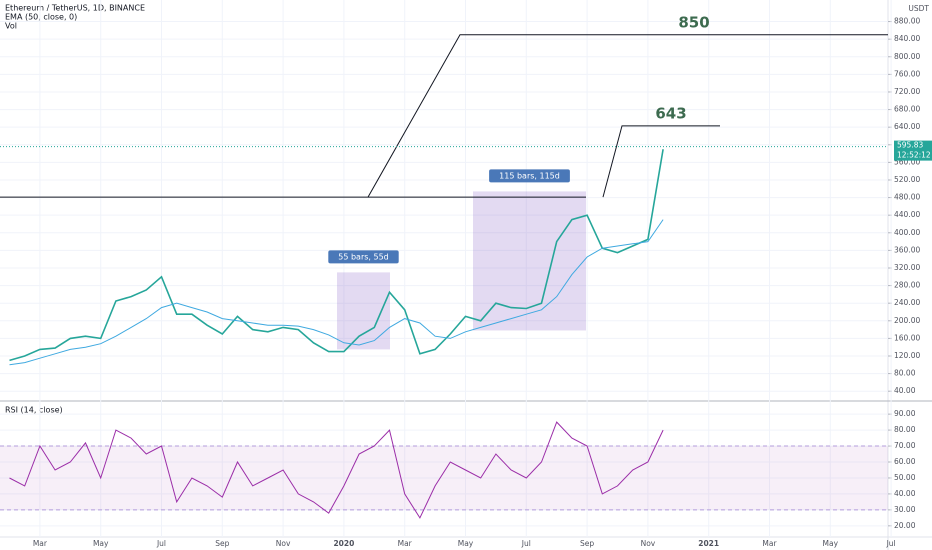 This screenshot has width=932, height=550. I want to click on y-tick-label: 400.00, so click(907, 232).